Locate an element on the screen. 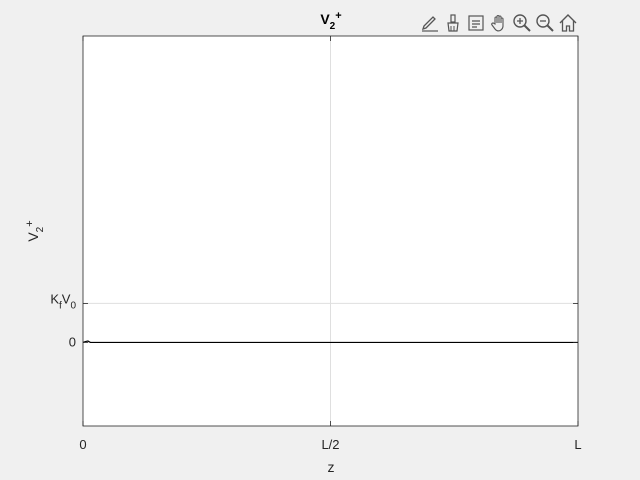 Image resolution: width=640 pixels, height=480 pixels. zoom-in-icon is located at coordinates (522, 23).